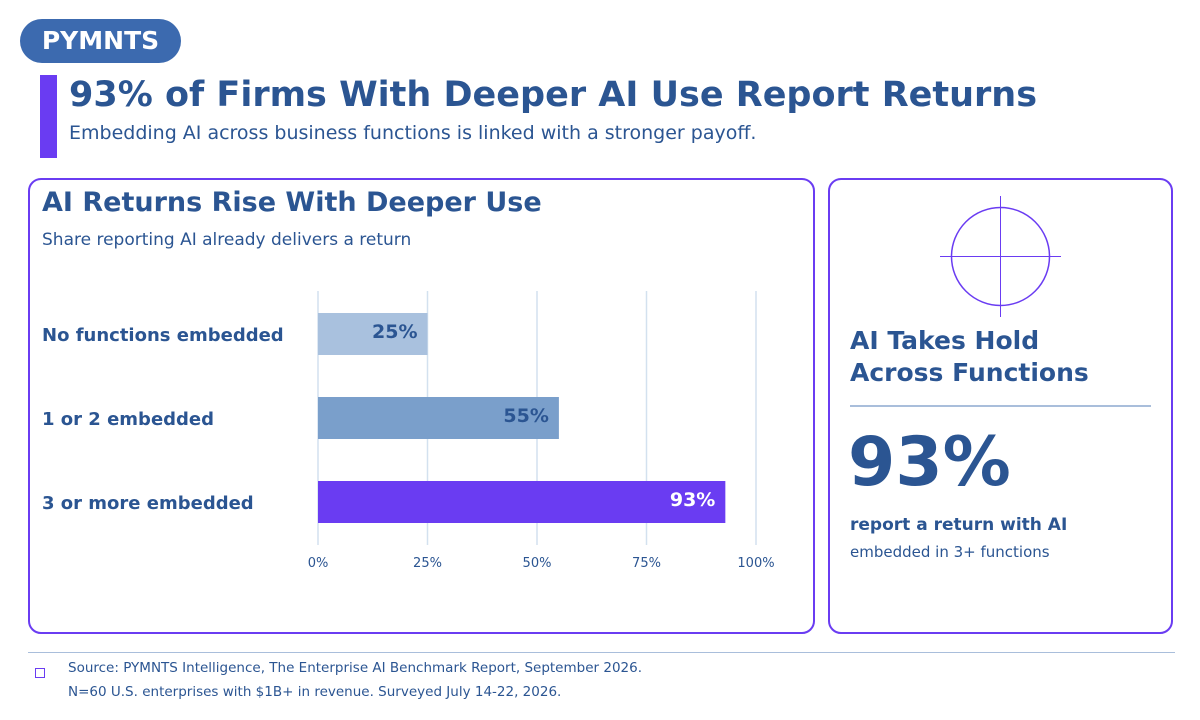 The image size is (1200, 720). Describe the element at coordinates (959, 525) in the screenshot. I see `kpi-caption-bold: report a return with AI` at that location.